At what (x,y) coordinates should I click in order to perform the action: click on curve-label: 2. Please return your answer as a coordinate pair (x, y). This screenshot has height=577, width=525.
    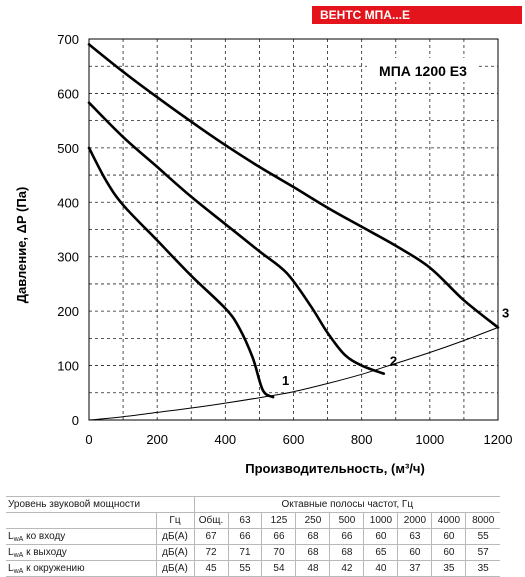
    Looking at the image, I should click on (393, 361).